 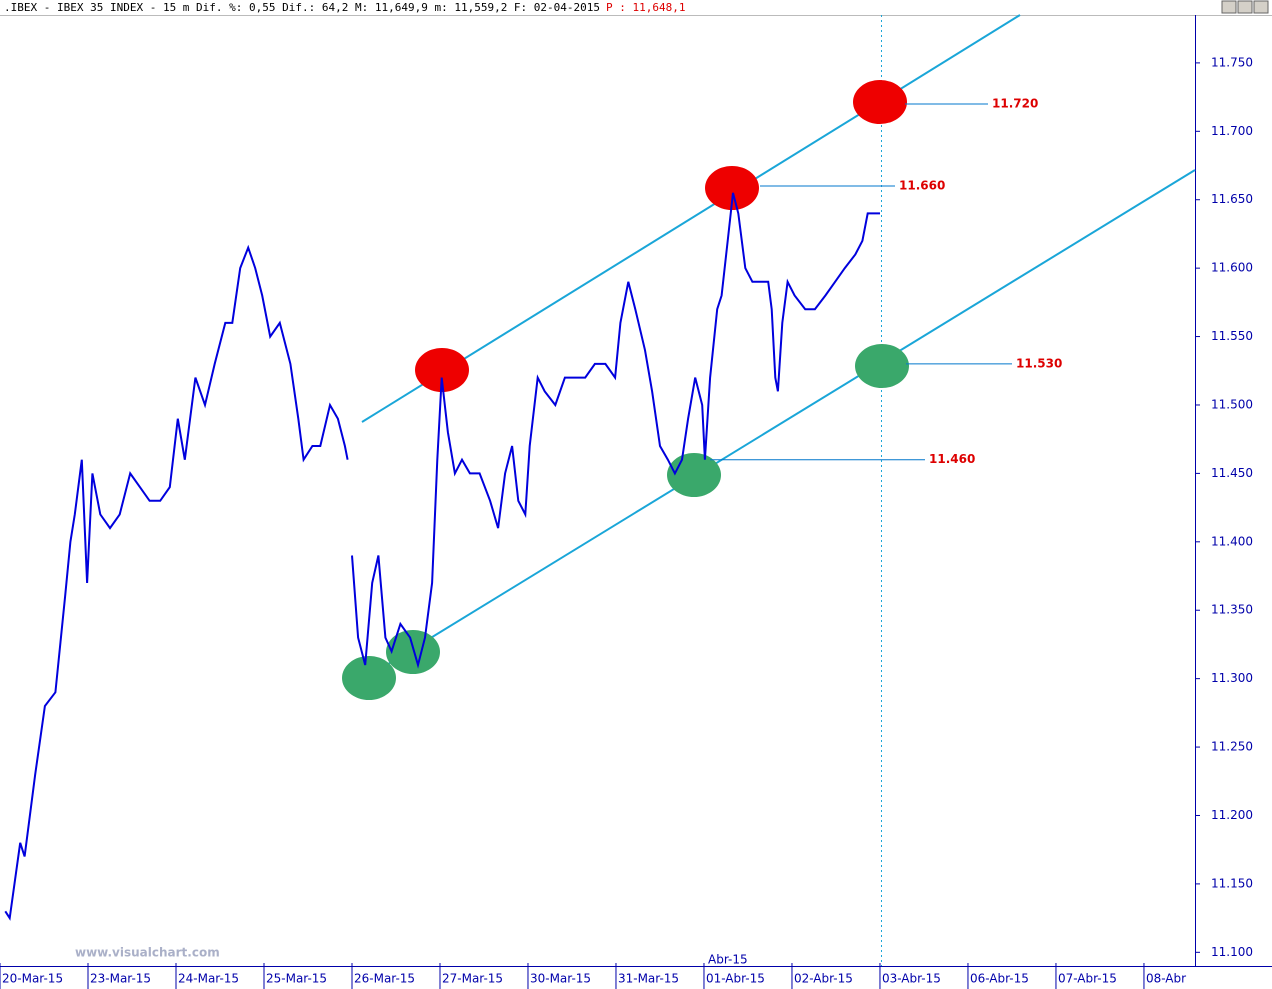 I want to click on y-tick-label: 11.250, so click(x=1232, y=747).